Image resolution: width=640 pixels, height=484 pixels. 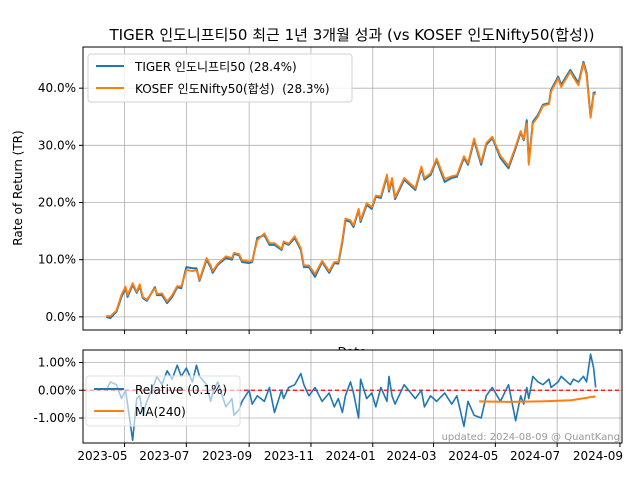 I want to click on top-y-tick-label: 30.0%, so click(x=57, y=145).